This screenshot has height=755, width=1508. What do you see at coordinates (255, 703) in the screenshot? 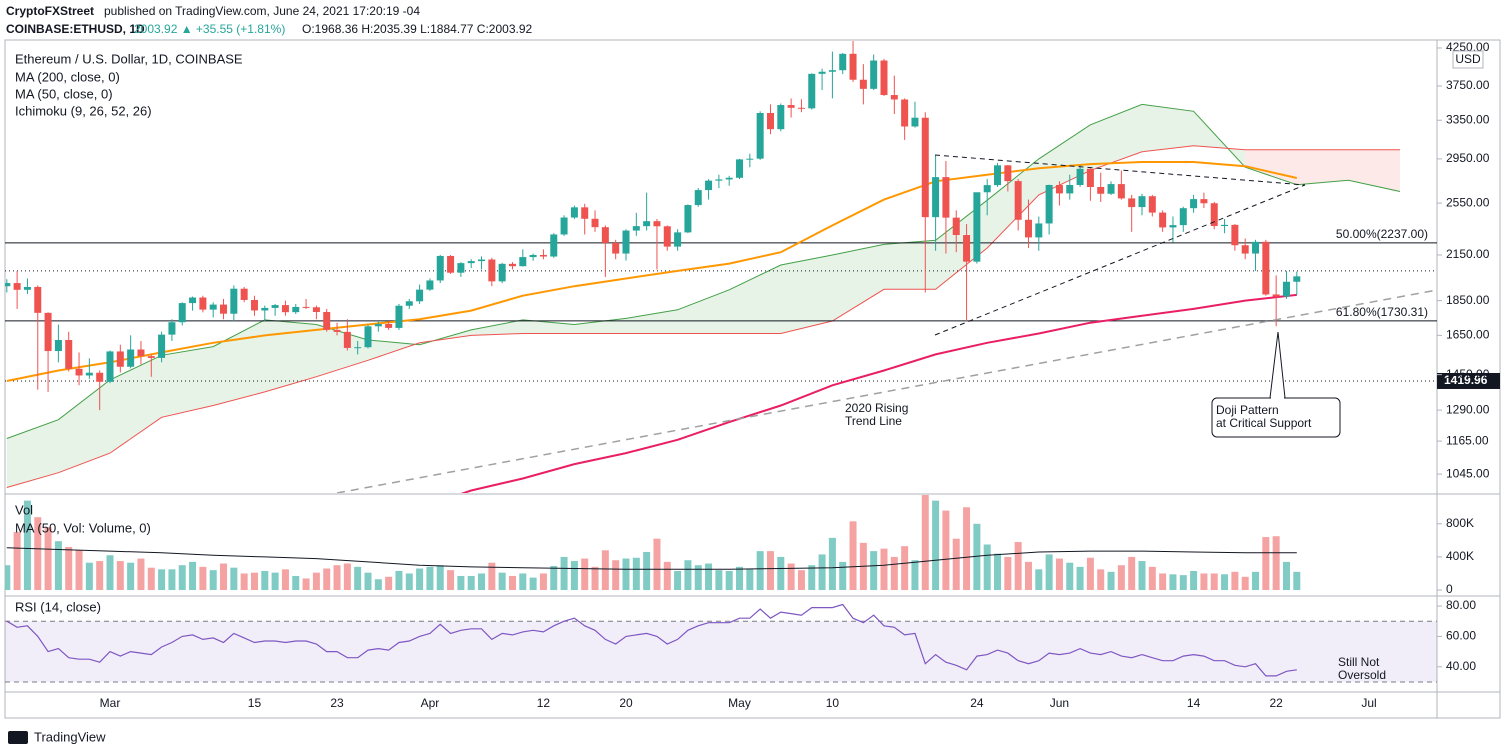
I see `x-tick-label: 15` at bounding box center [255, 703].